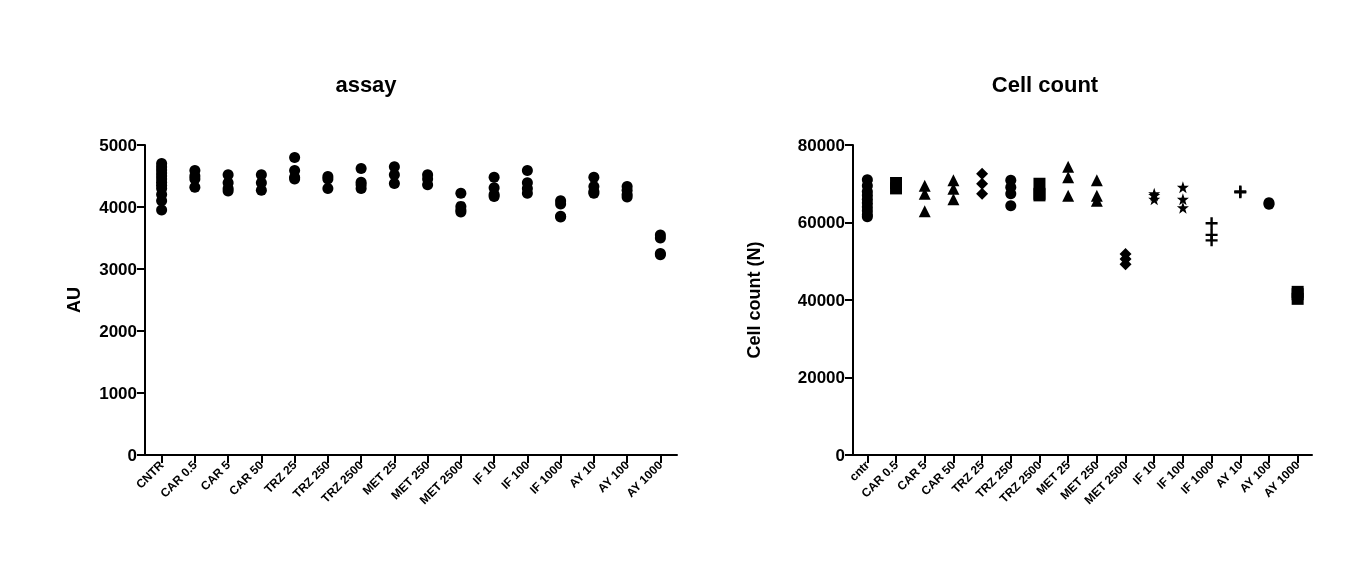 The height and width of the screenshot is (572, 1362). What do you see at coordinates (74, 300) in the screenshot?
I see `y-axis-title: AU` at bounding box center [74, 300].